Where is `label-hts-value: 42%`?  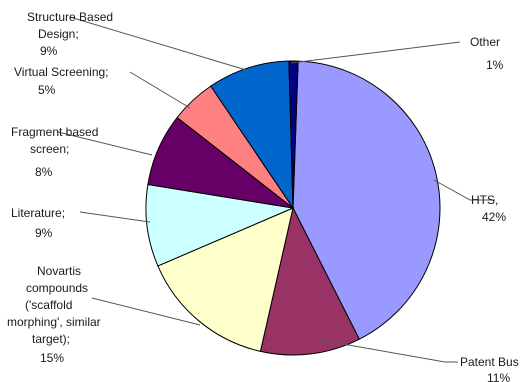
label-hts-value: 42% is located at coordinates (494, 217).